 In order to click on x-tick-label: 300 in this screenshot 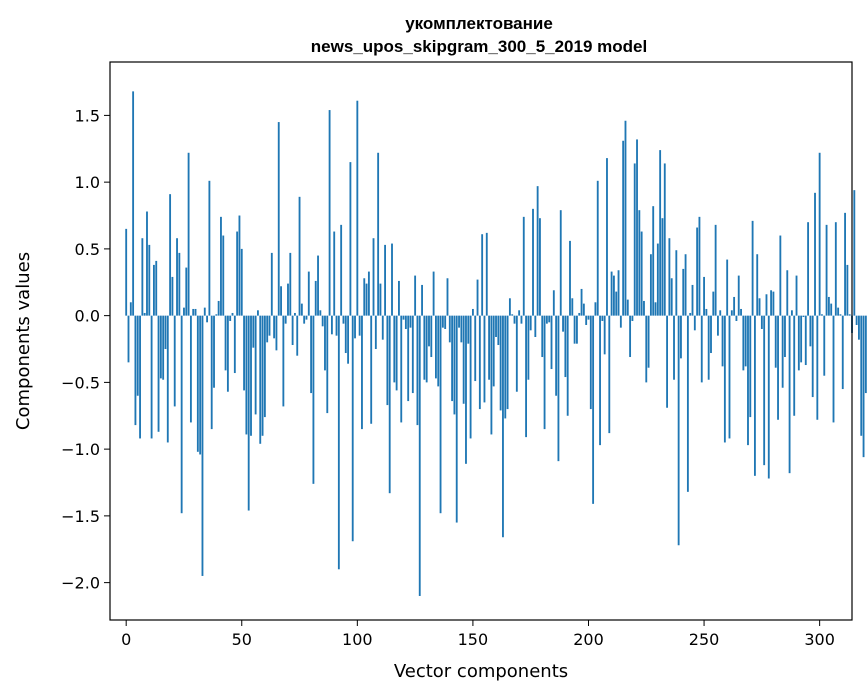, I will do `click(819, 639)`.